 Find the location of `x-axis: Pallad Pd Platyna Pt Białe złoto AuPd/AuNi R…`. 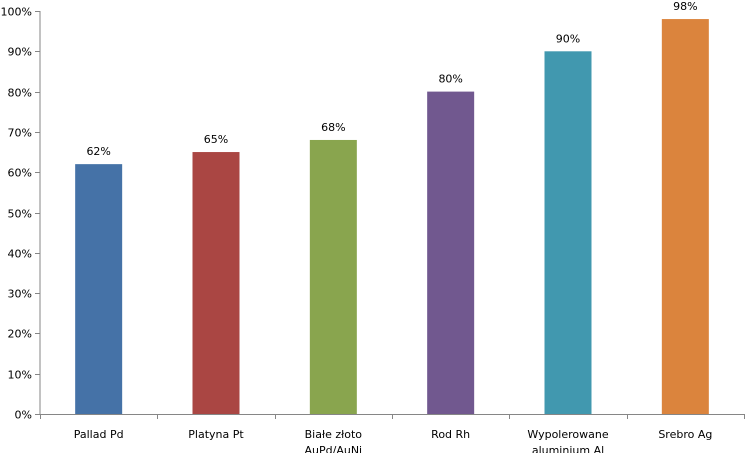

x-axis: Pallad Pd Platyna Pt Białe złoto AuPd/AuNi R… is located at coordinates (392, 435).